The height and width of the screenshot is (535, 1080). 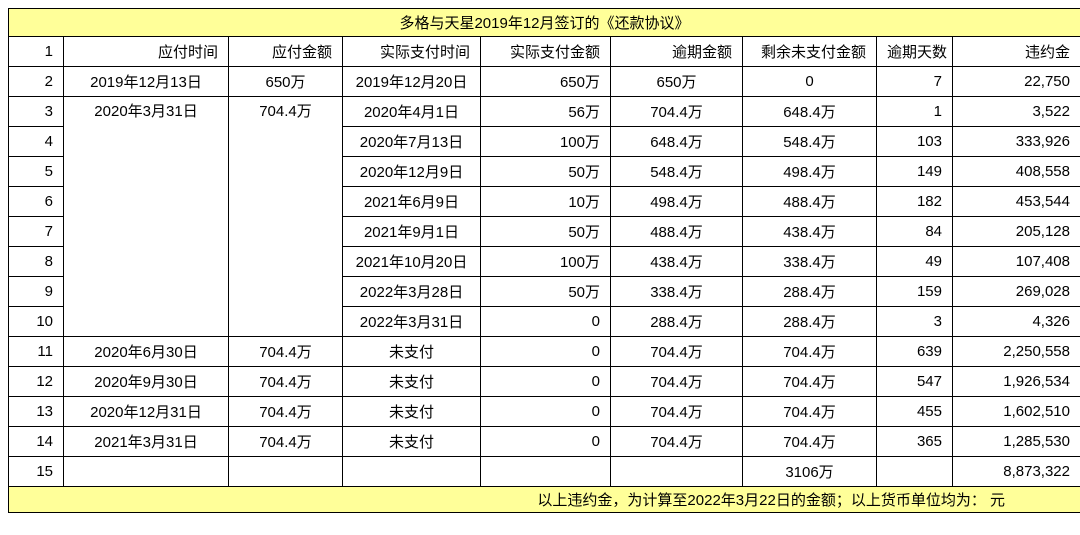 I want to click on overdue-days-cell: 7, so click(x=915, y=82).